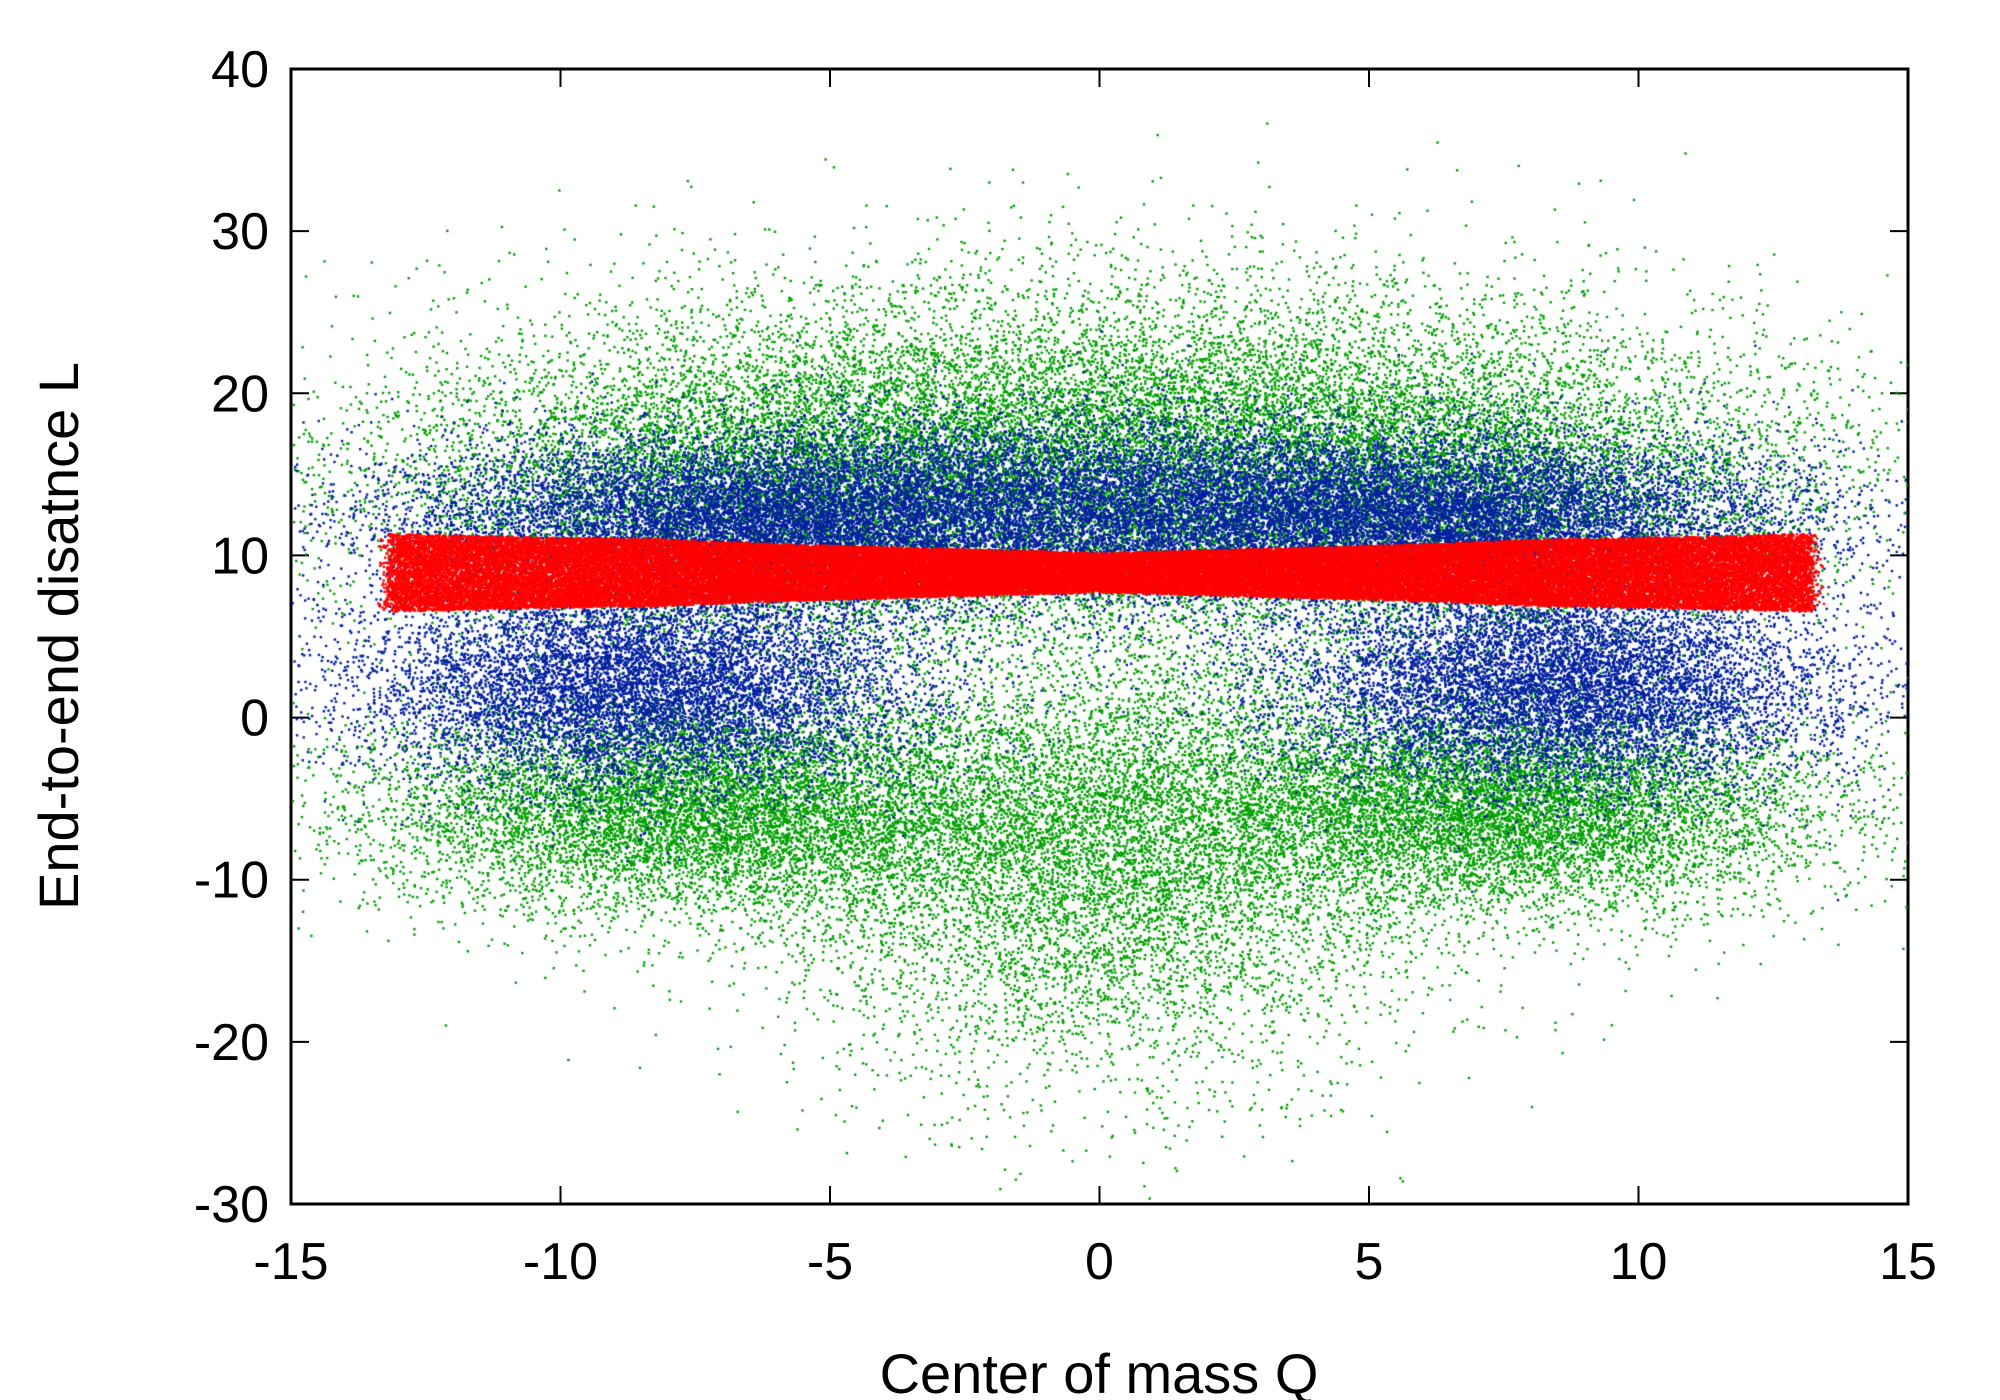  Describe the element at coordinates (231, 1043) in the screenshot. I see `y-tick-label: -20` at that location.